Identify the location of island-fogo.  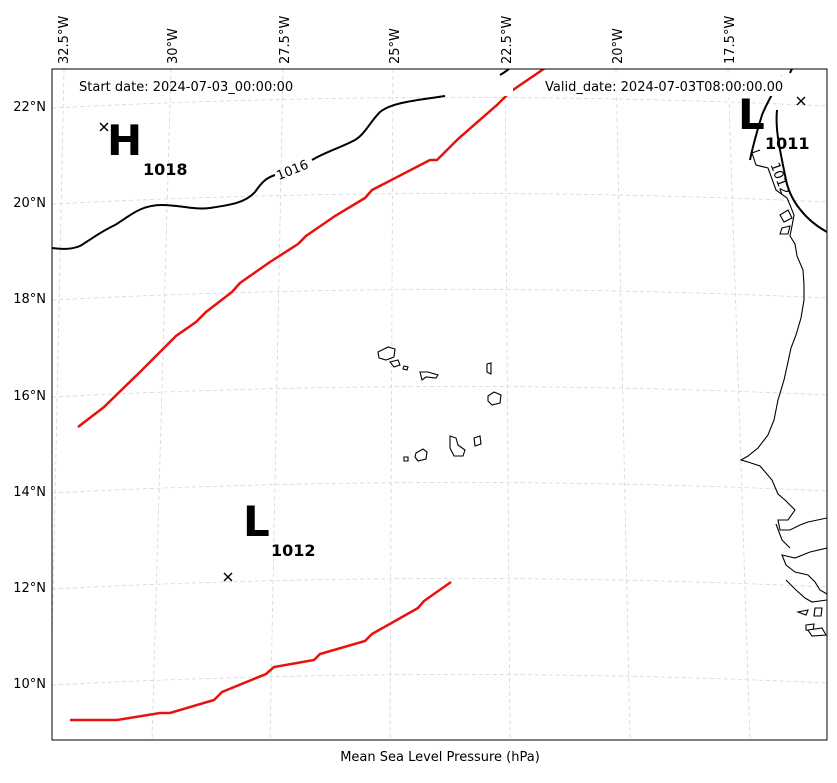
(421, 455).